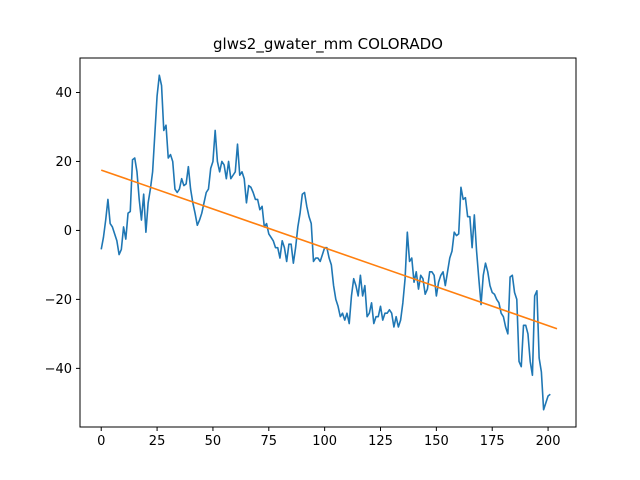  Describe the element at coordinates (58, 300) in the screenshot. I see `y-tick-label: −20` at that location.